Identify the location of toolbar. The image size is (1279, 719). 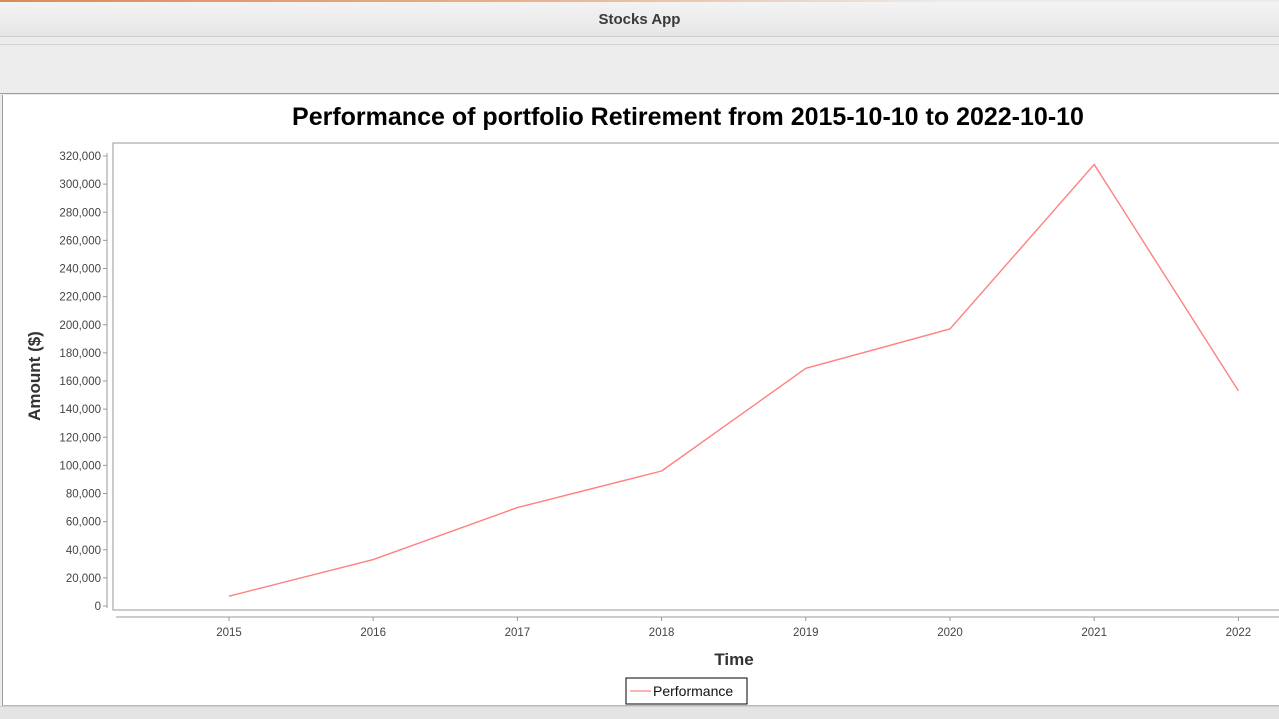
(639, 69).